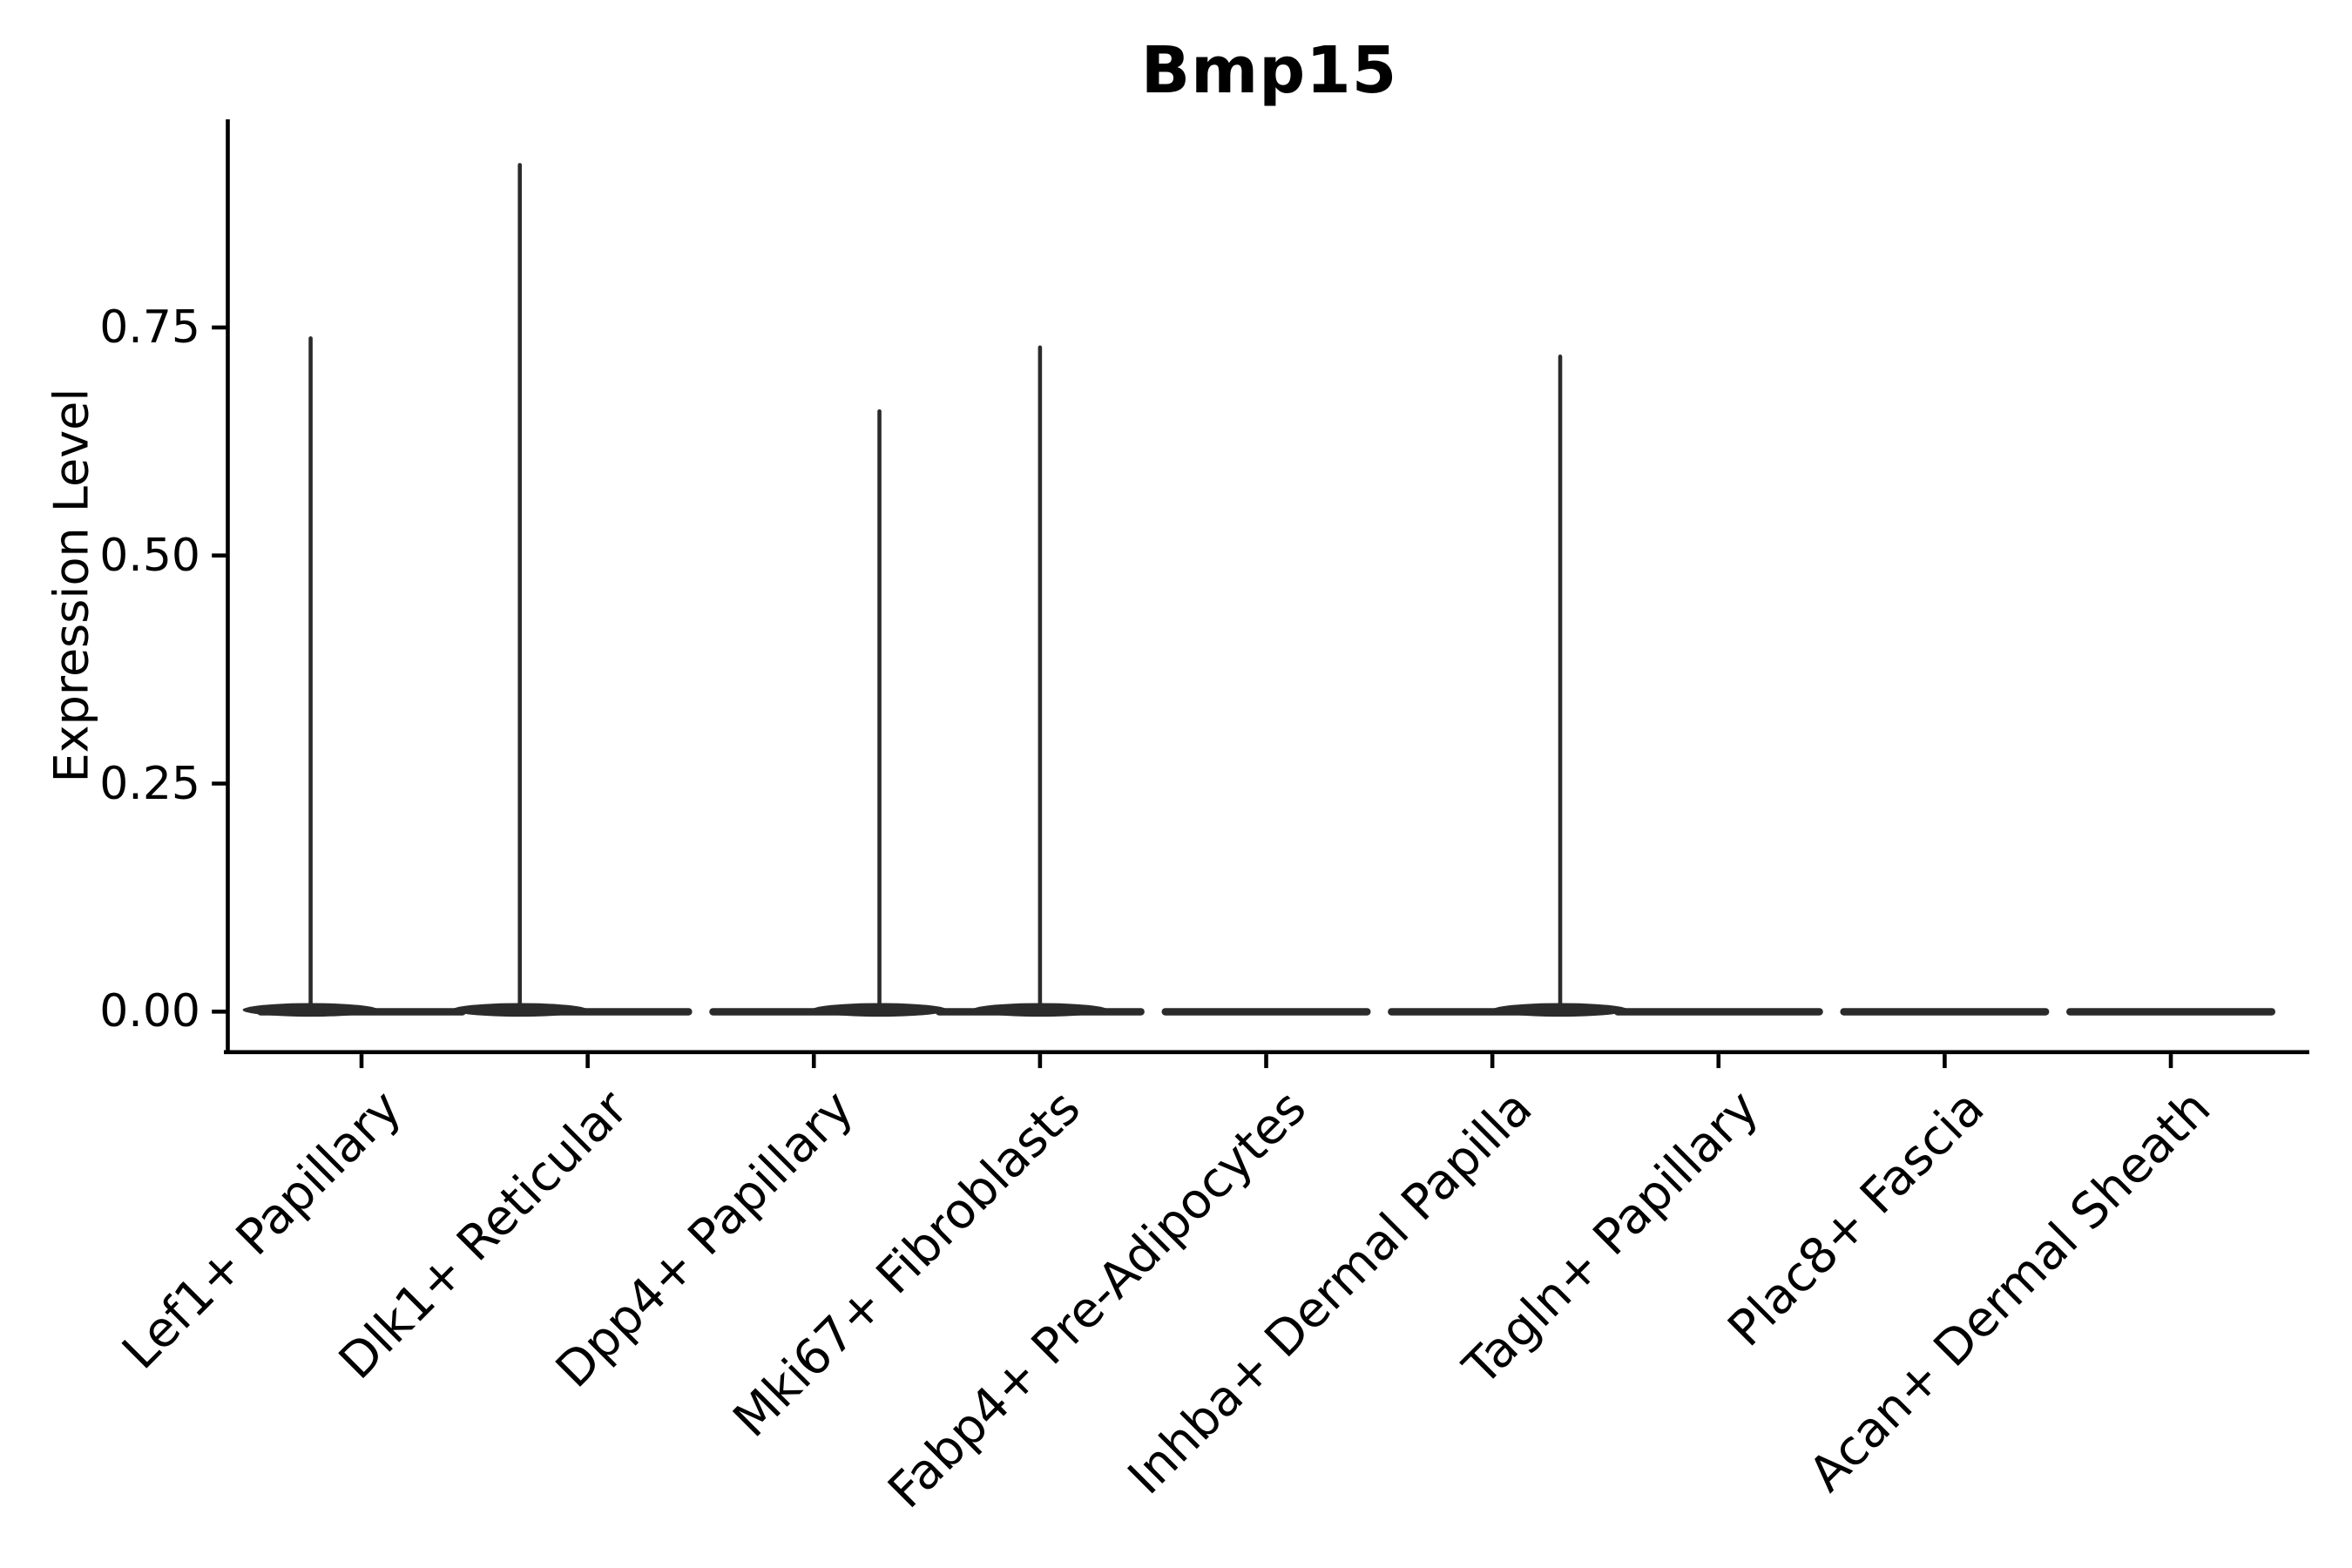  What do you see at coordinates (150, 555) in the screenshot?
I see `y-tick-label: 0.50` at bounding box center [150, 555].